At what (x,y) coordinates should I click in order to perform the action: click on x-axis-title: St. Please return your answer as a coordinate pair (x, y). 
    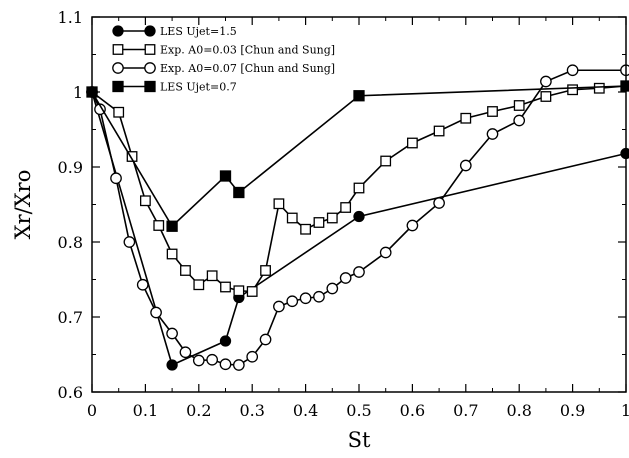
    Looking at the image, I should click on (359, 440).